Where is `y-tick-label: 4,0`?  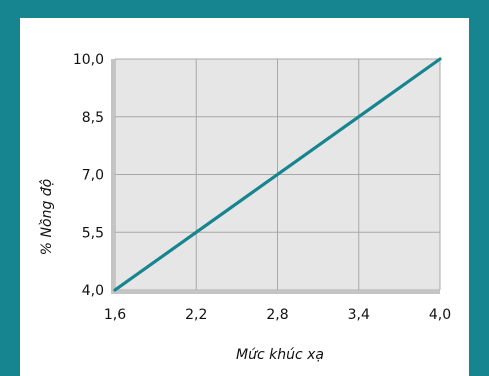
y-tick-label: 4,0 is located at coordinates (93, 291).